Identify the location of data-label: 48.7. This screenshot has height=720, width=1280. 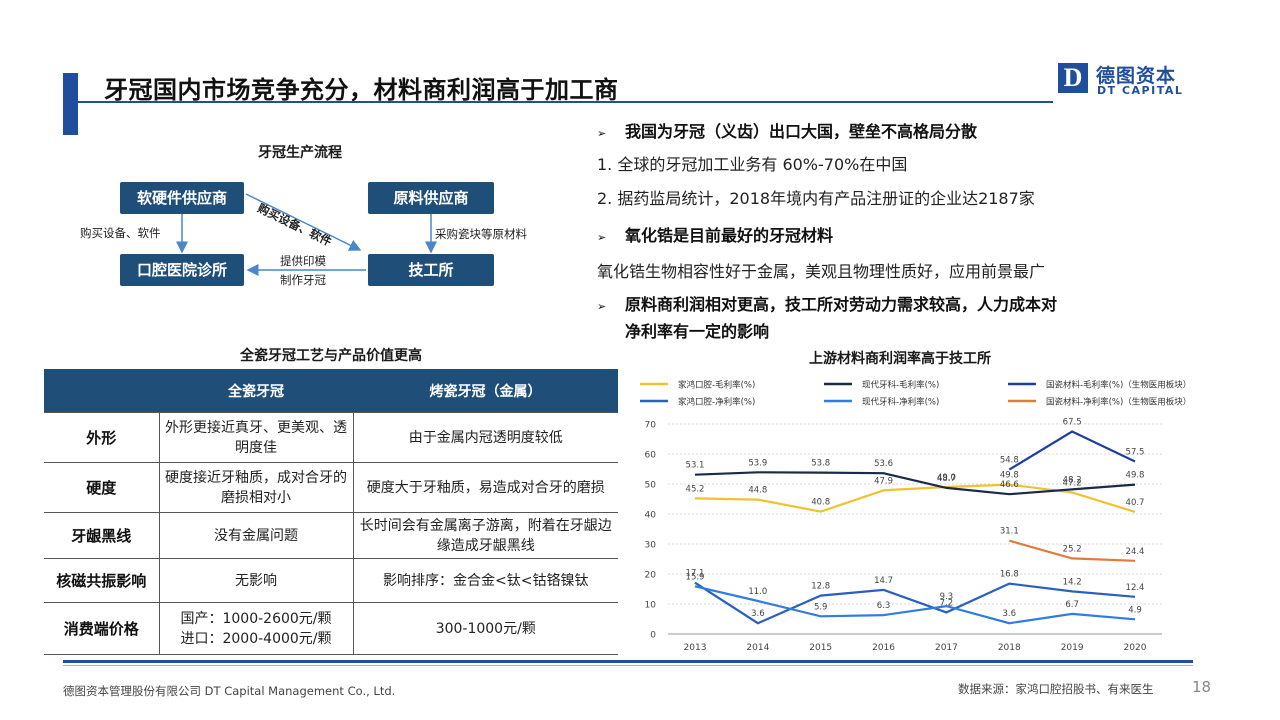
(946, 479).